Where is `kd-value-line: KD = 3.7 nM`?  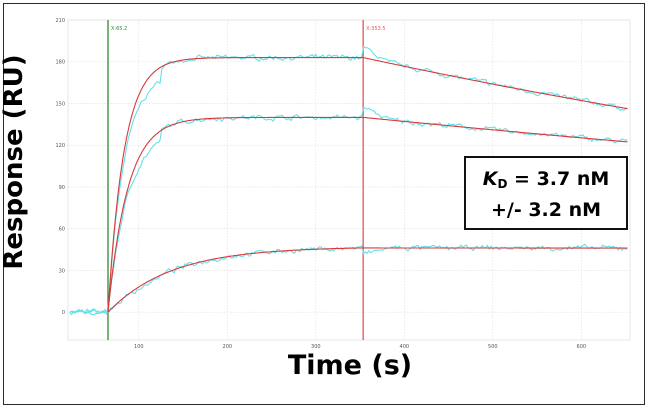 kd-value-line: KD = 3.7 nM is located at coordinates (546, 181).